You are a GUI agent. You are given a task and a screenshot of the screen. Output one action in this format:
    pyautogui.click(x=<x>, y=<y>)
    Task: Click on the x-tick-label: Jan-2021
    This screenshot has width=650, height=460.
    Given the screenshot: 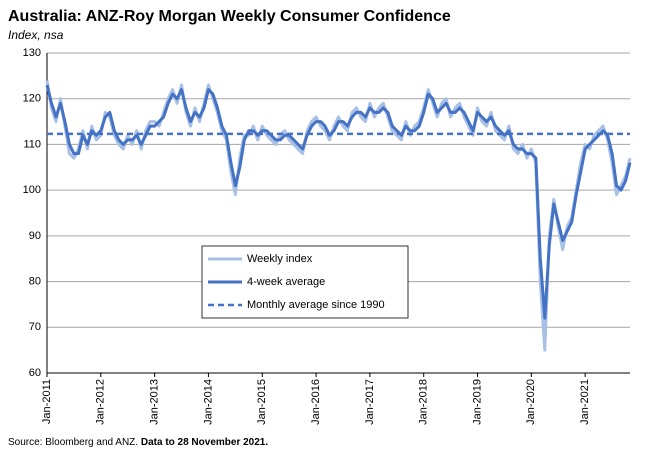 What is the action you would take?
    pyautogui.click(x=585, y=402)
    